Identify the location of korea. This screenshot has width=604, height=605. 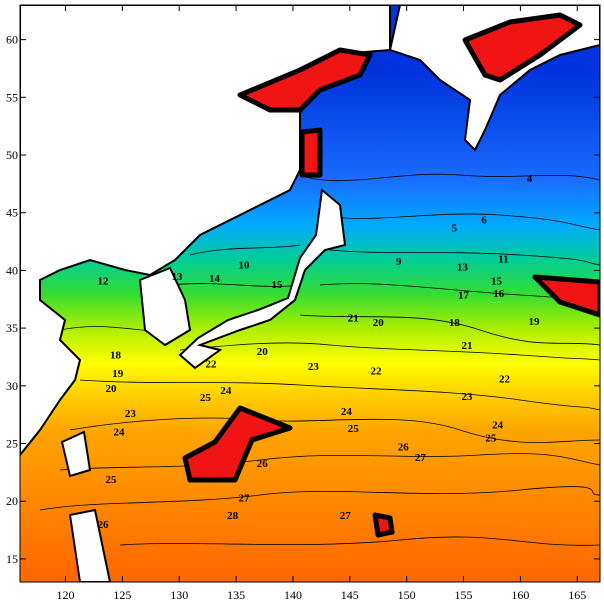
(165, 306).